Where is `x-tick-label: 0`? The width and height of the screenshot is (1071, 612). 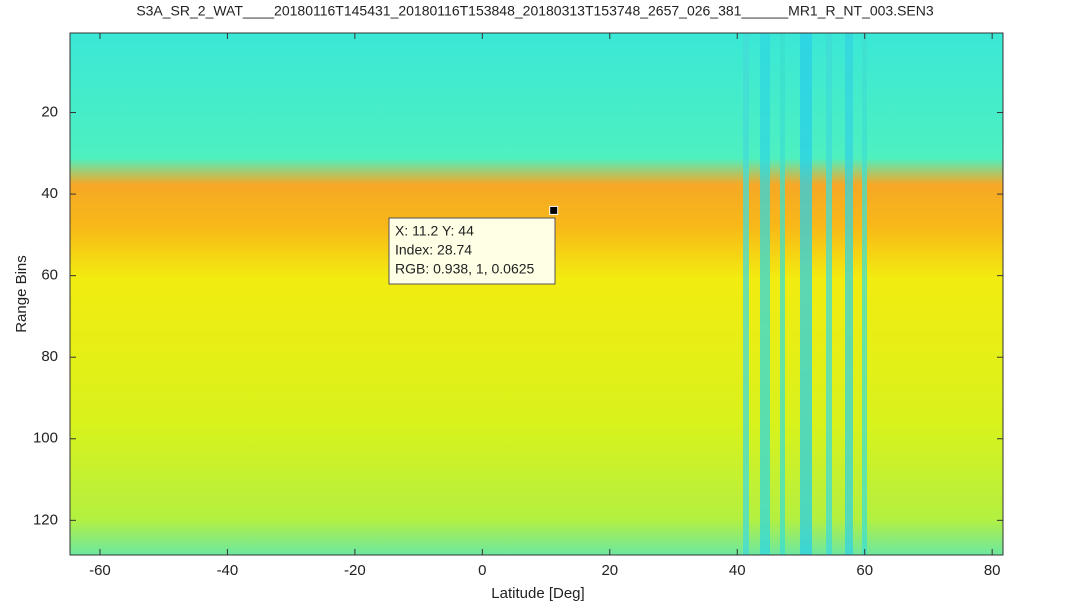 x-tick-label: 0 is located at coordinates (482, 570).